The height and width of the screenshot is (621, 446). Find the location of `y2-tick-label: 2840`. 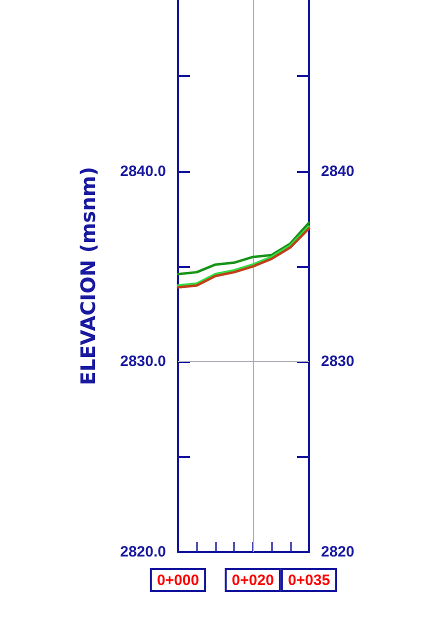

y2-tick-label: 2840 is located at coordinates (337, 171).